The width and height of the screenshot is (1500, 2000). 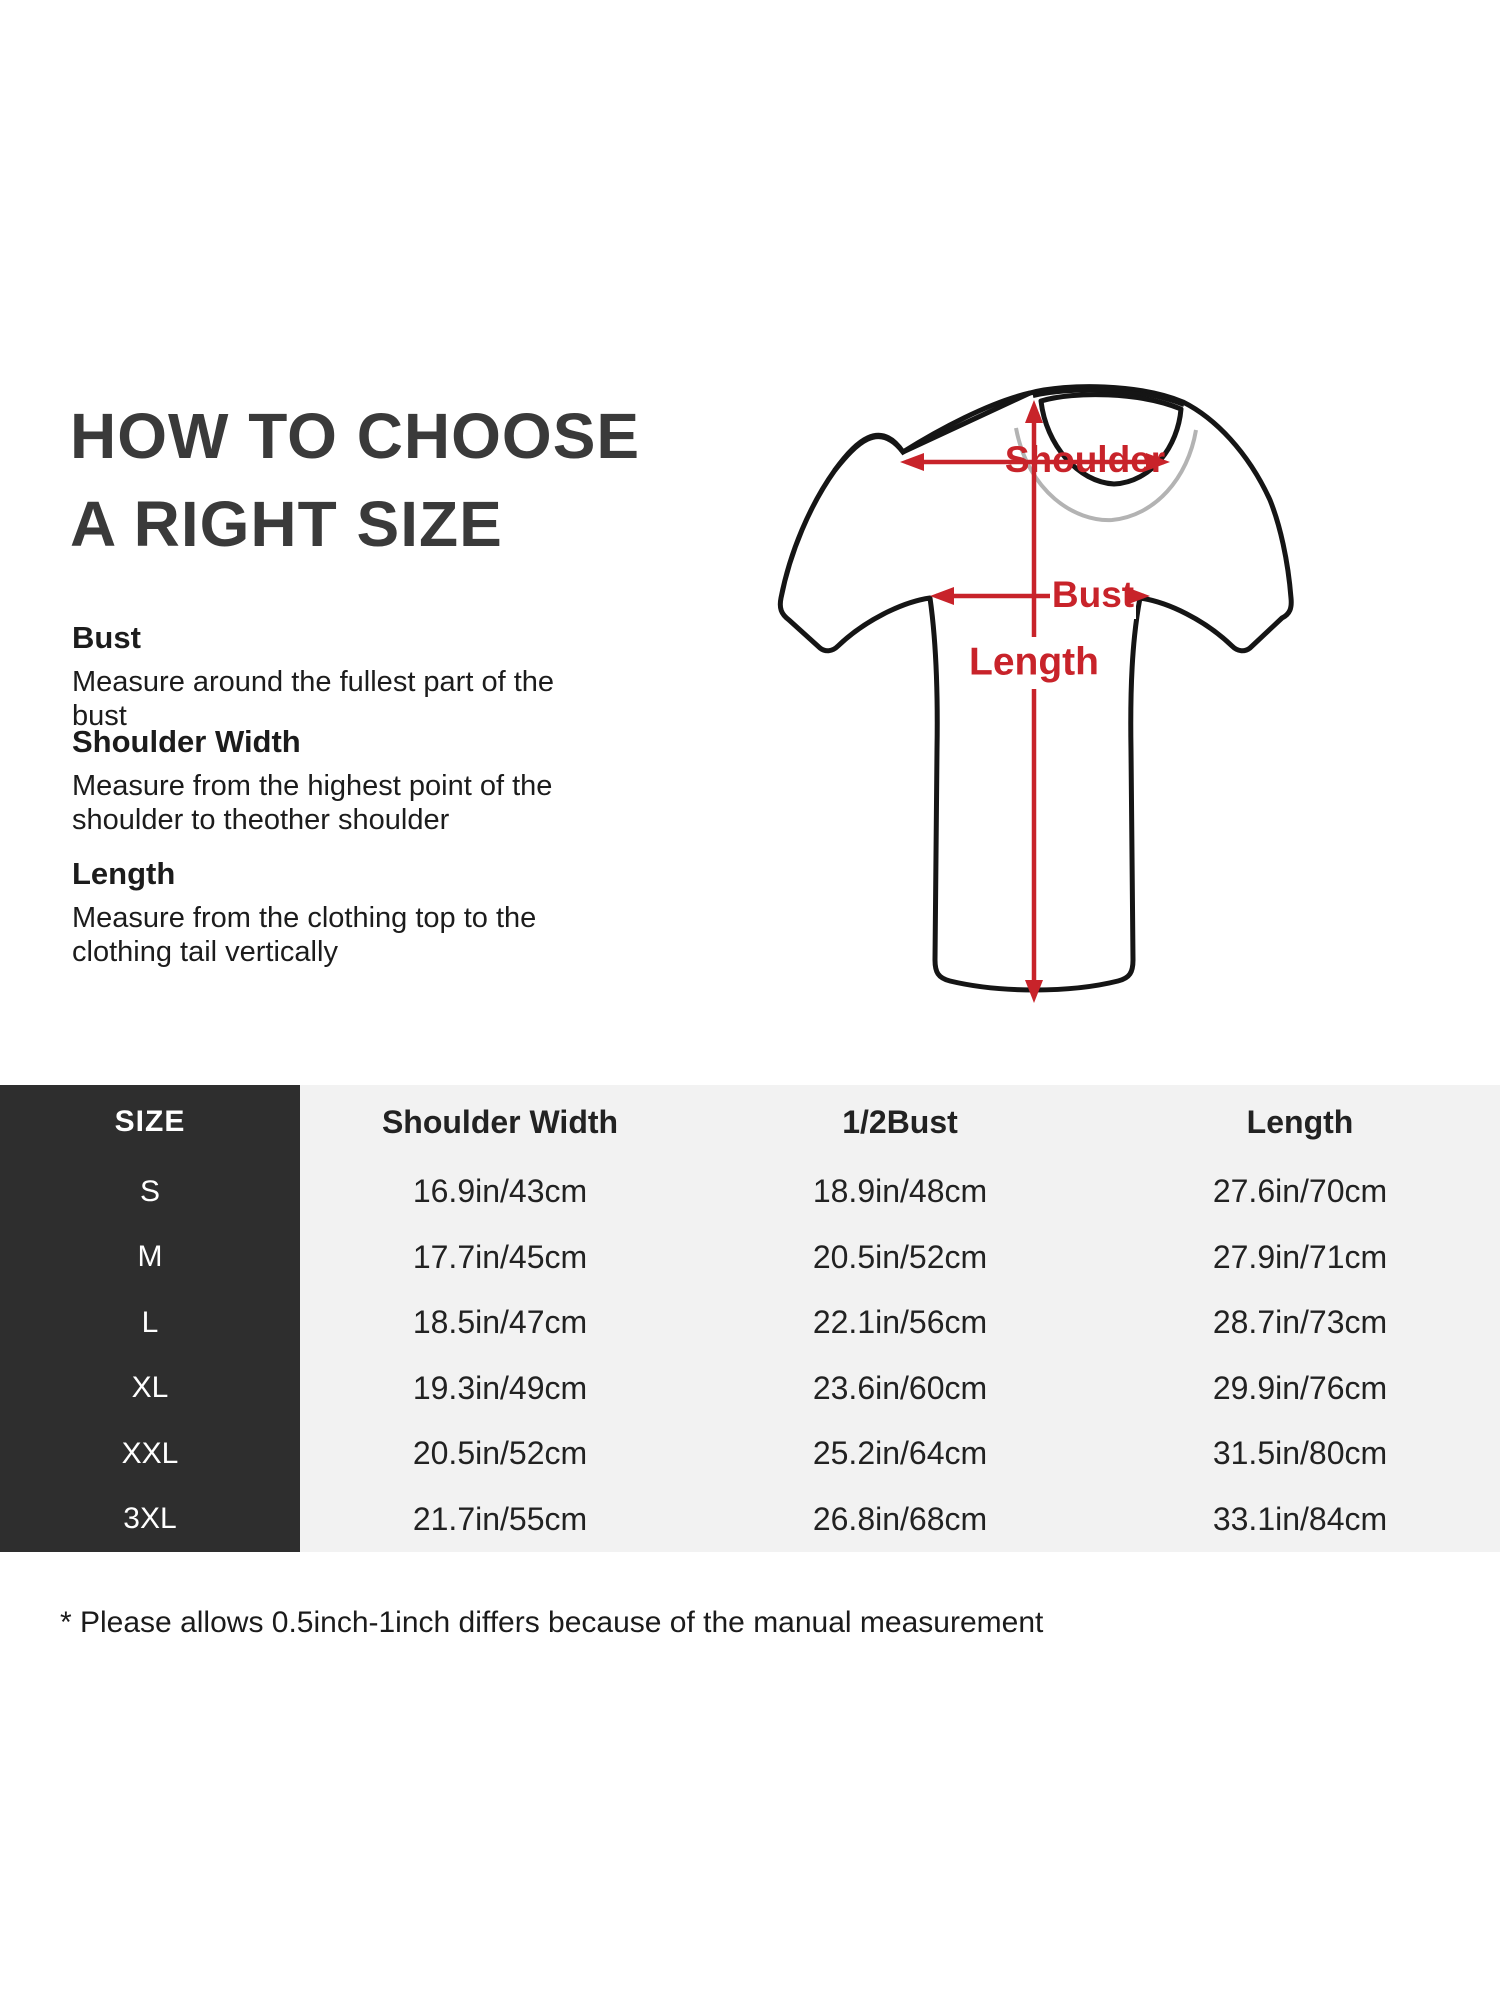 What do you see at coordinates (312, 786) in the screenshot?
I see `instruction-shoulder-width-desc-line1: Measure from the highest point of the` at bounding box center [312, 786].